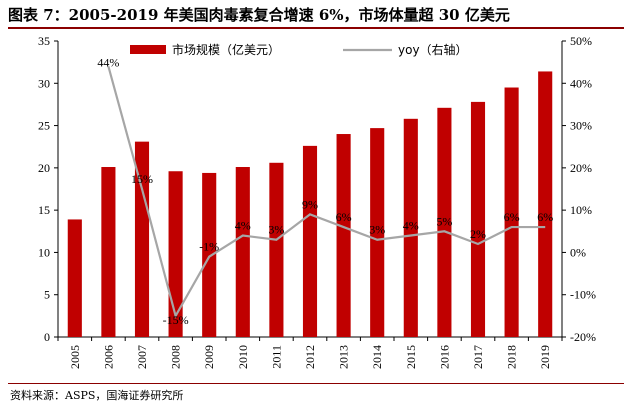 This screenshot has height=405, width=632. Describe the element at coordinates (148, 49) in the screenshot. I see `legend-bar-swatch` at that location.